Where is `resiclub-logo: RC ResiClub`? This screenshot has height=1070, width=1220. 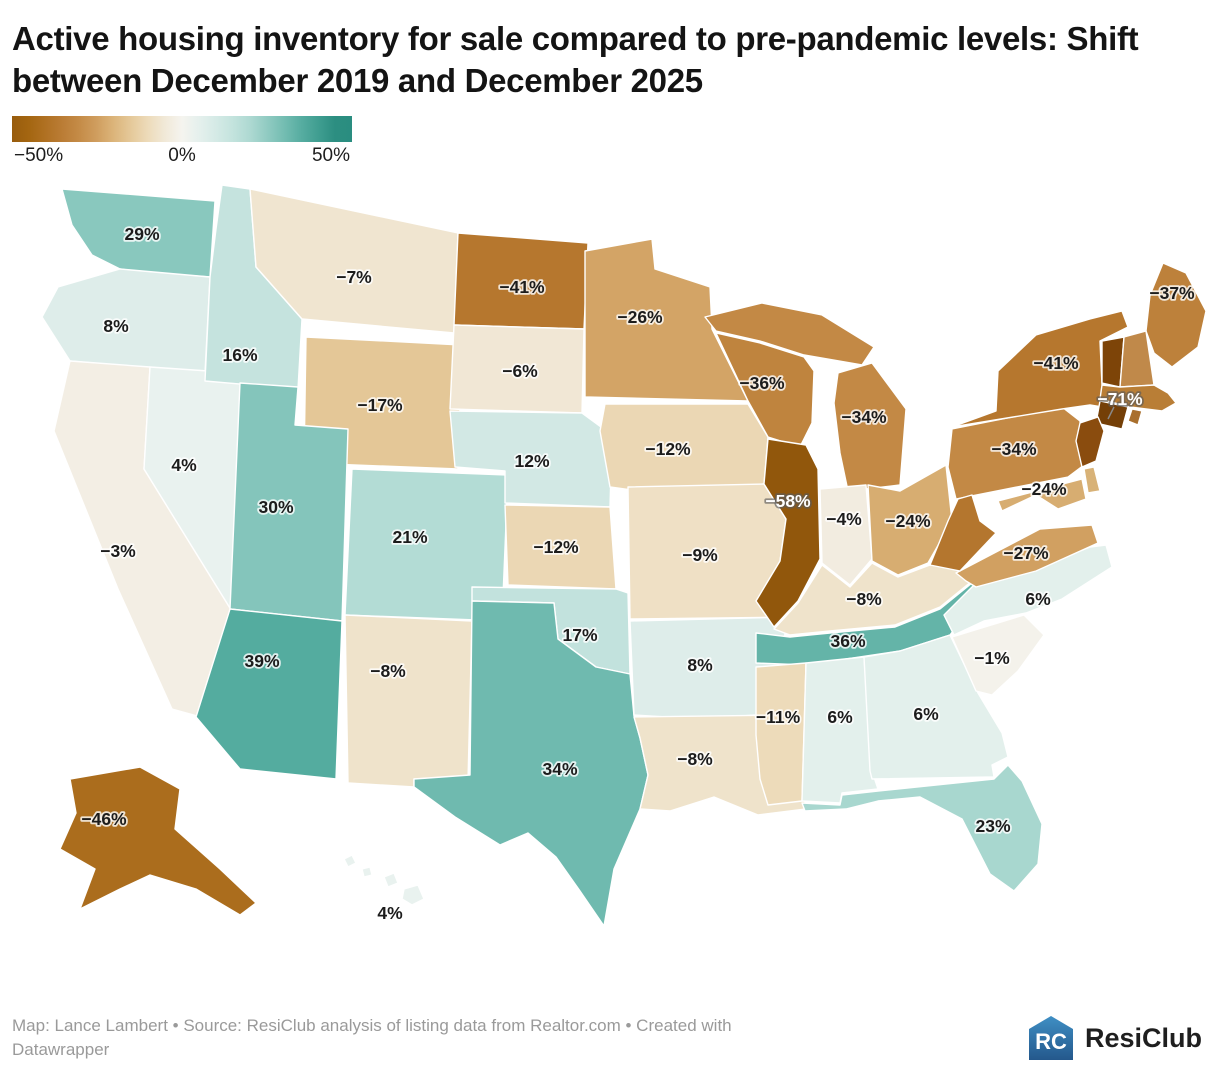
resiclub-logo: RC ResiClub is located at coordinates (1114, 1038).